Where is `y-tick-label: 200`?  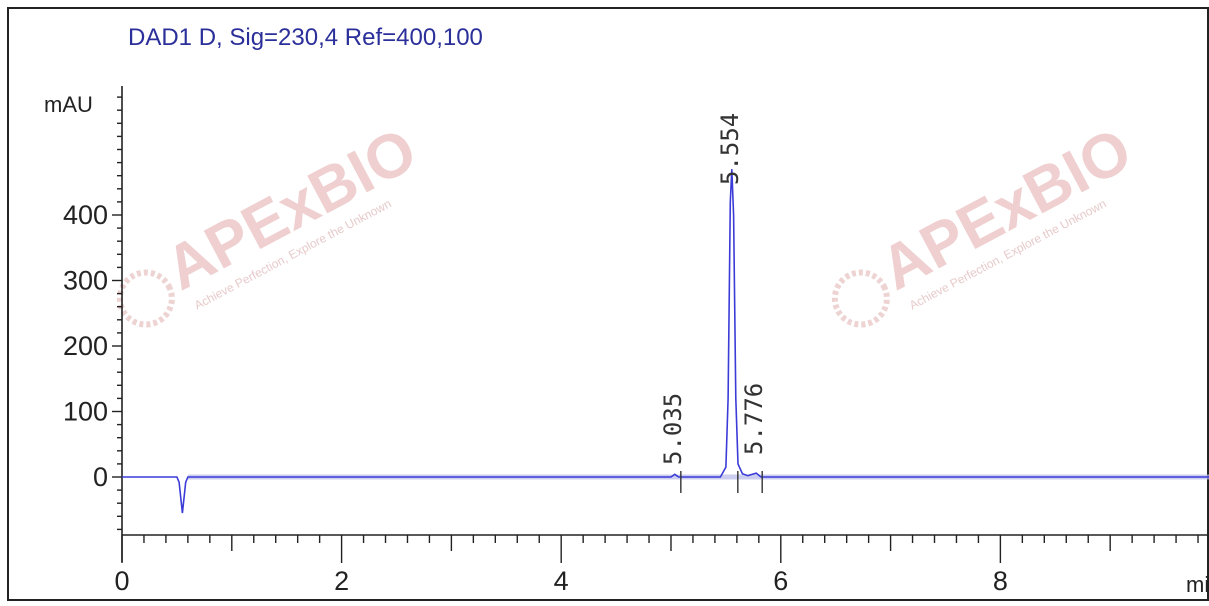
y-tick-label: 200 is located at coordinates (85, 346).